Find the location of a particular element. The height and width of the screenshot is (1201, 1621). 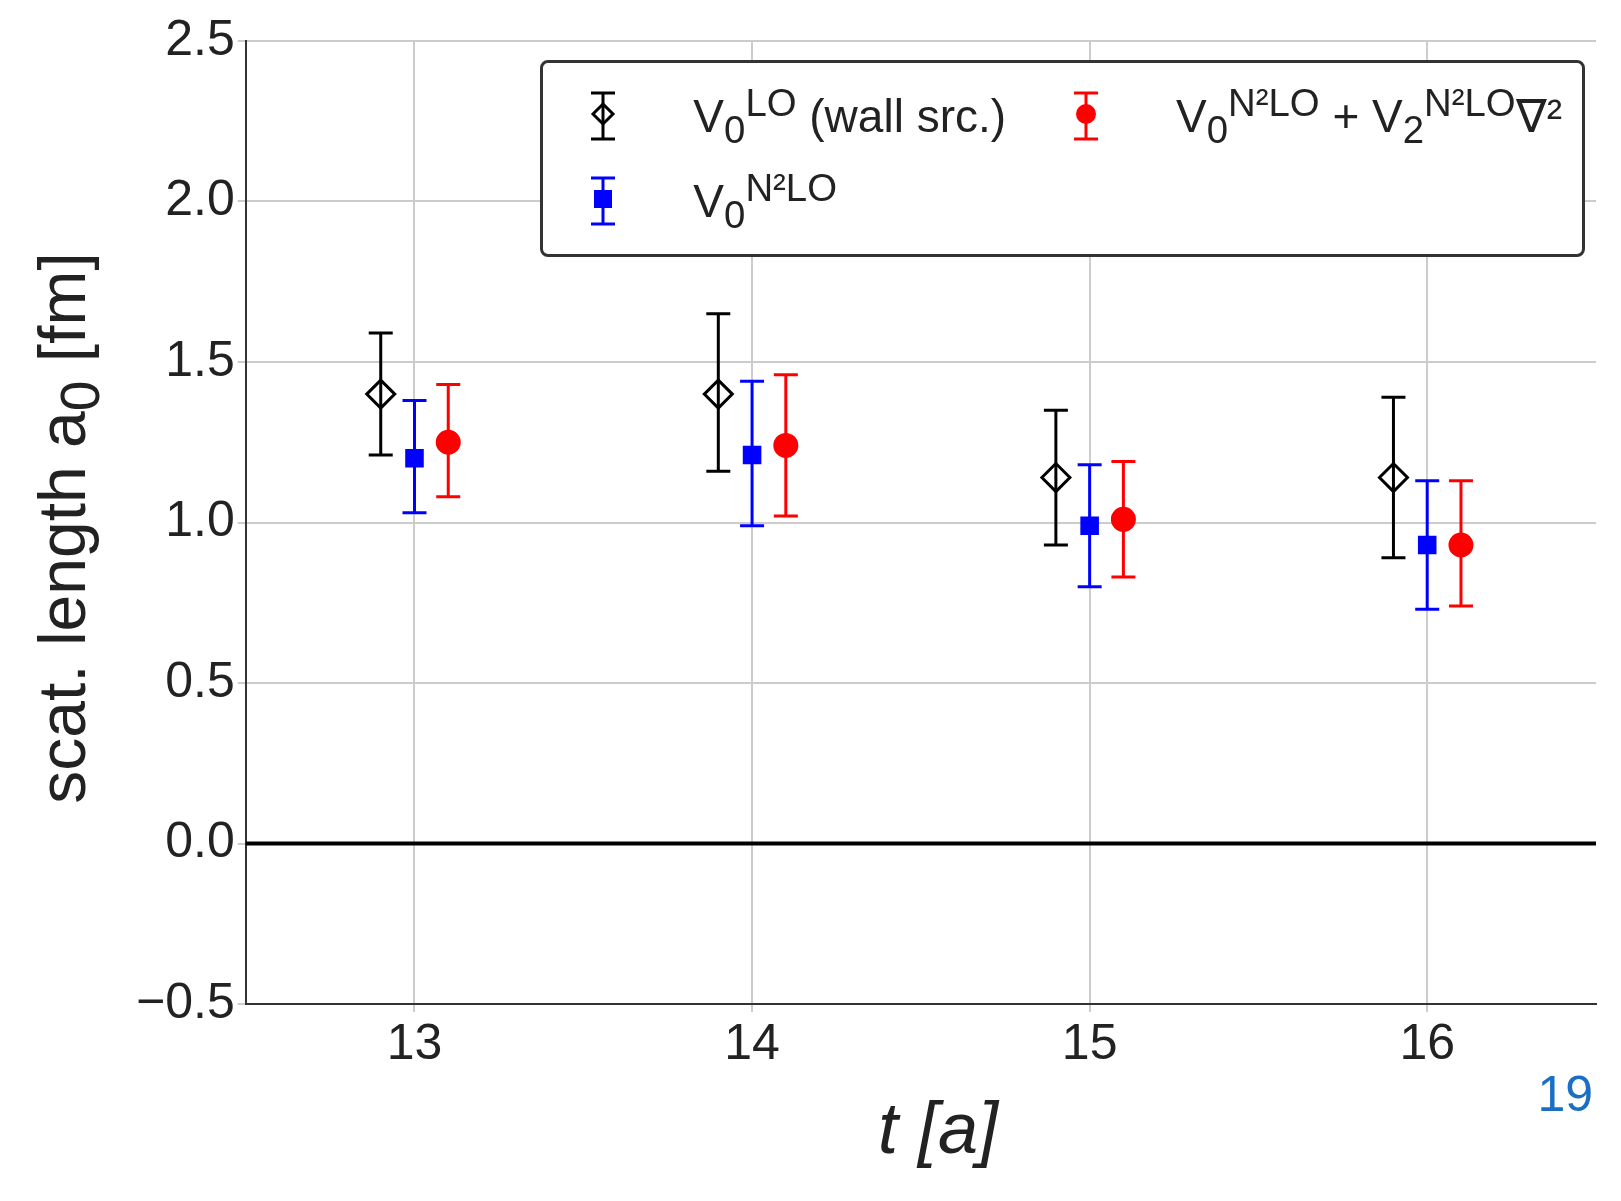

y-tick-label: 2.5 is located at coordinates (200, 37).